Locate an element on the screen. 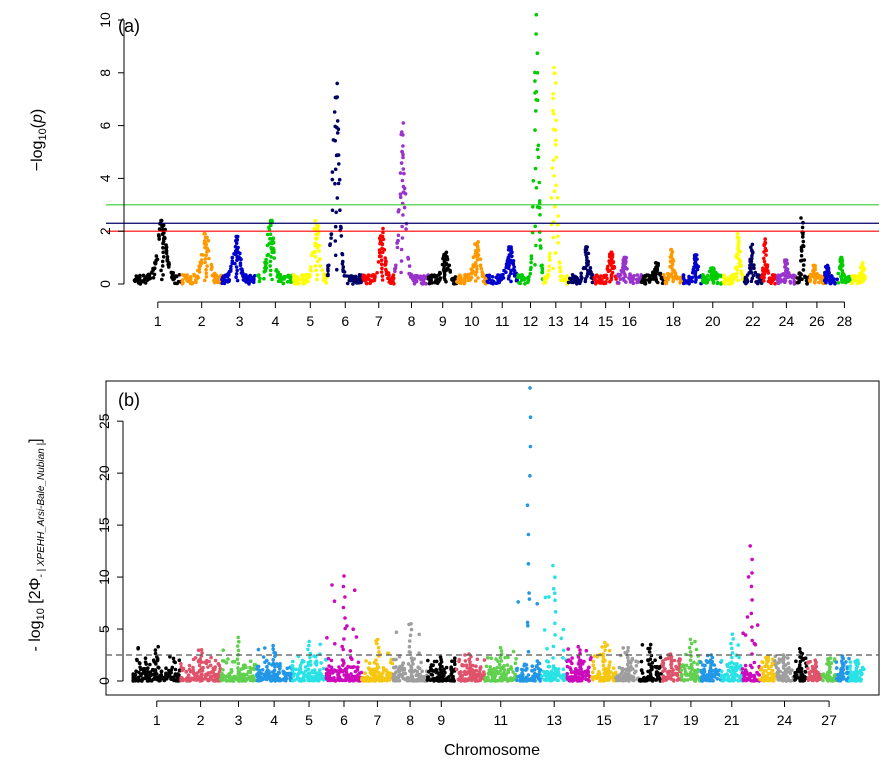 This screenshot has height=763, width=894. x-tick-label: 16 is located at coordinates (630, 321).